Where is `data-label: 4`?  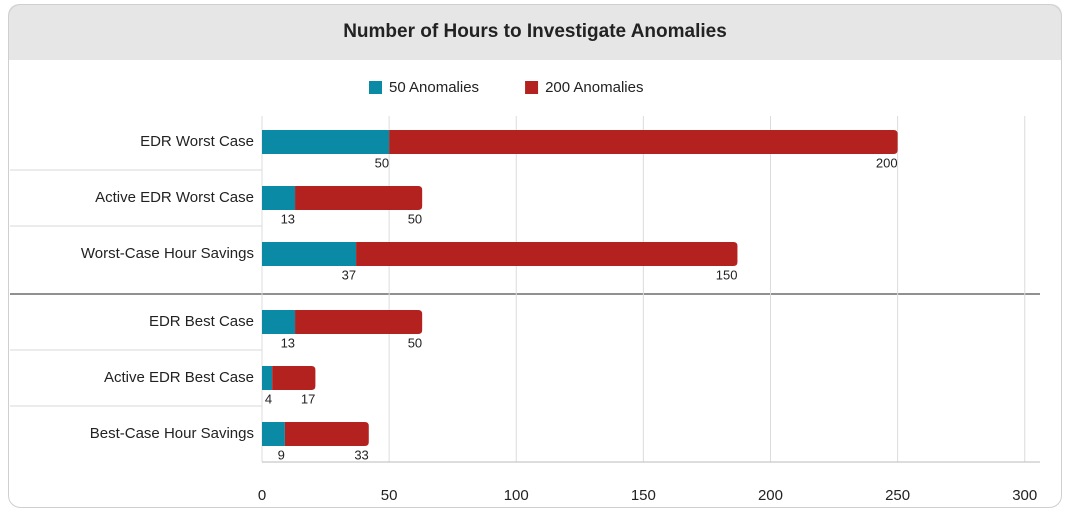 data-label: 4 is located at coordinates (268, 398).